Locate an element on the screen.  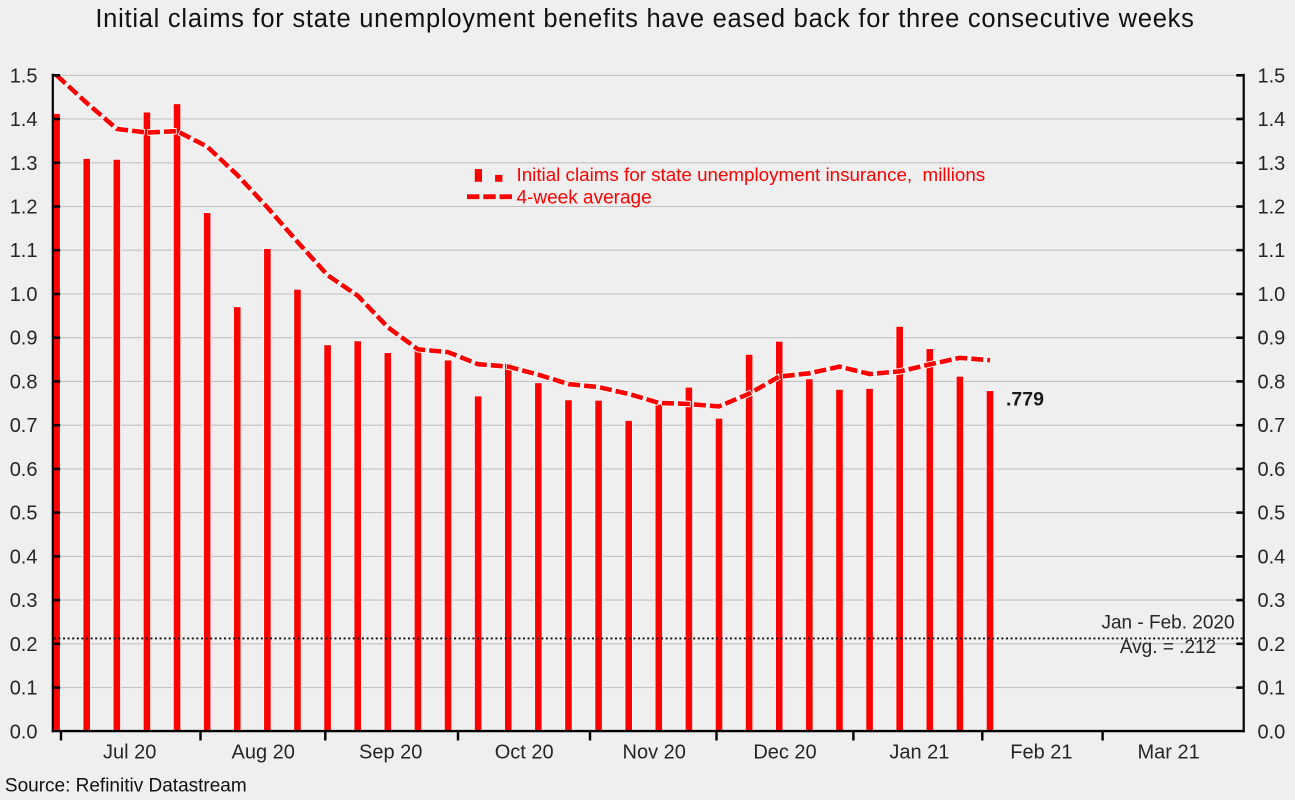
svg-text: 4-week average is located at coordinates (584, 197).